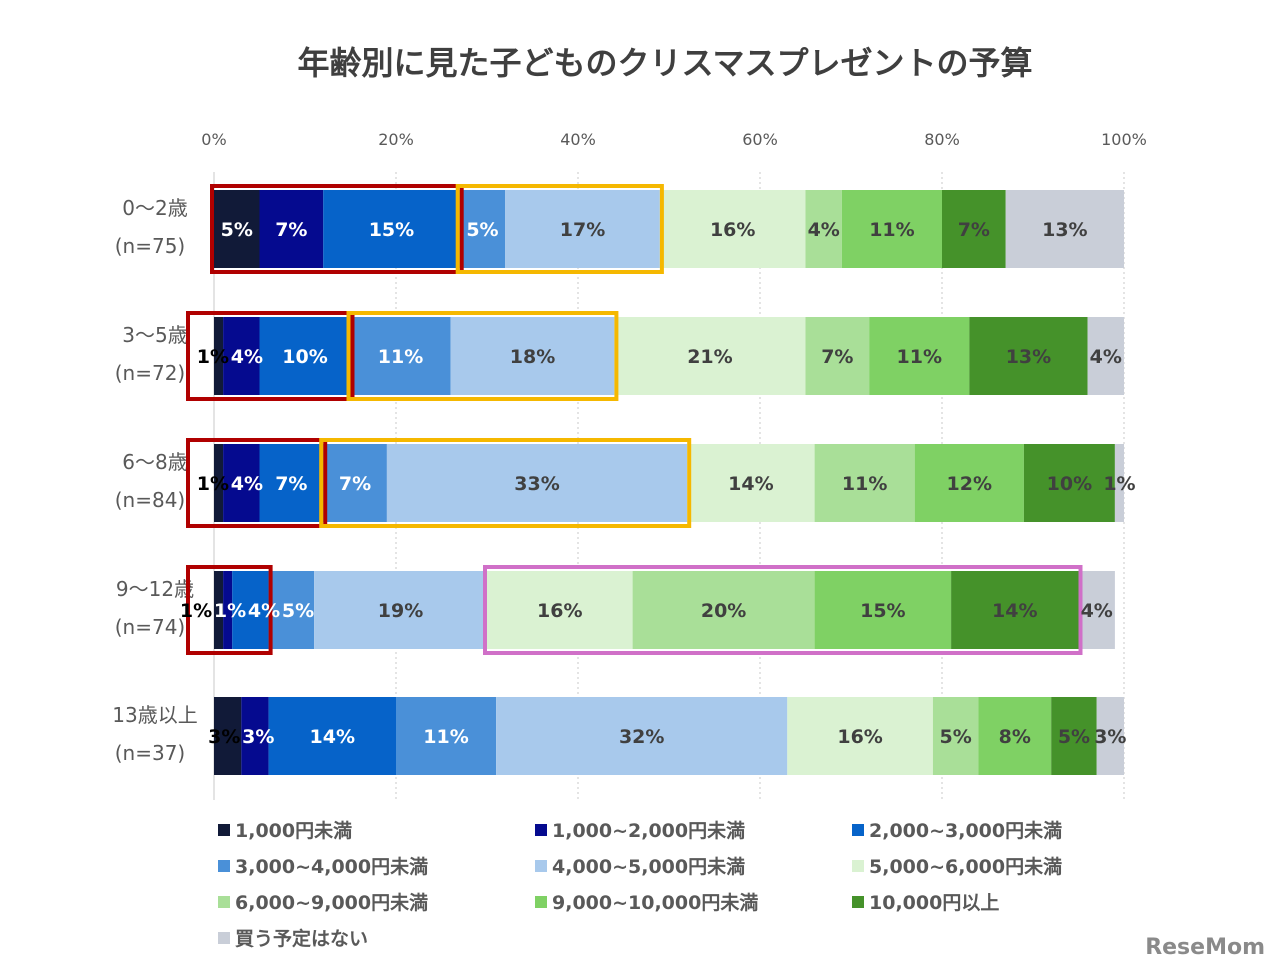  I want to click on x-tick-label: 100%, so click(1124, 139).